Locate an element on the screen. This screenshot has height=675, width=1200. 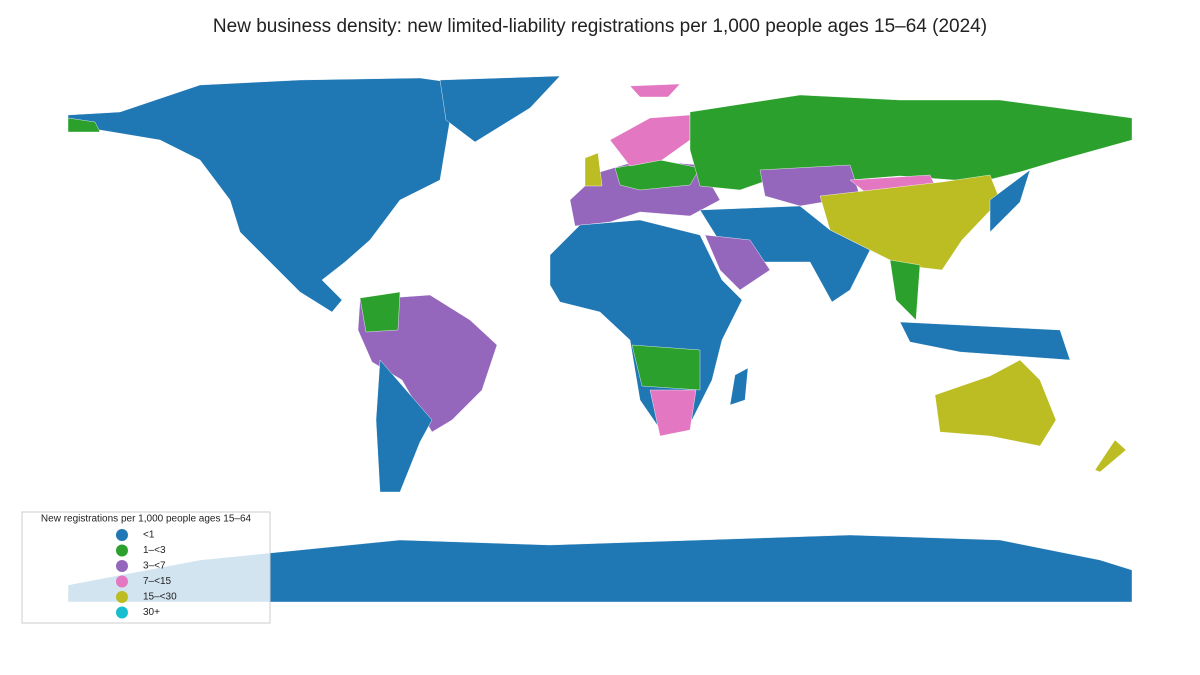
madagascar is located at coordinates (739, 386).